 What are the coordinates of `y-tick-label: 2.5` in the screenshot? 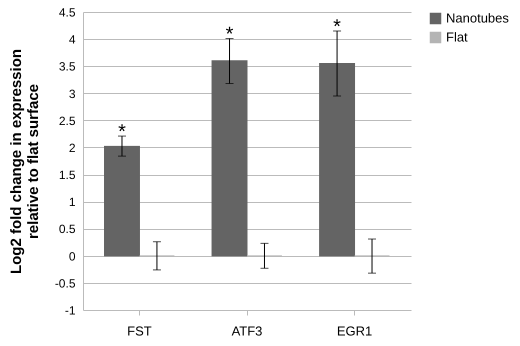 It's located at (67, 121).